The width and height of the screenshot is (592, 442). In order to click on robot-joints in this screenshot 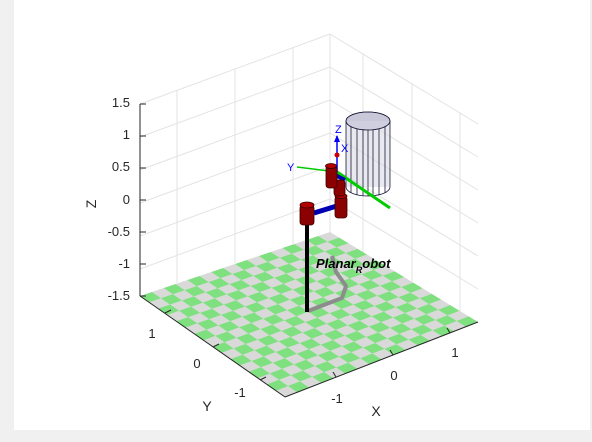, I will do `click(323, 194)`.